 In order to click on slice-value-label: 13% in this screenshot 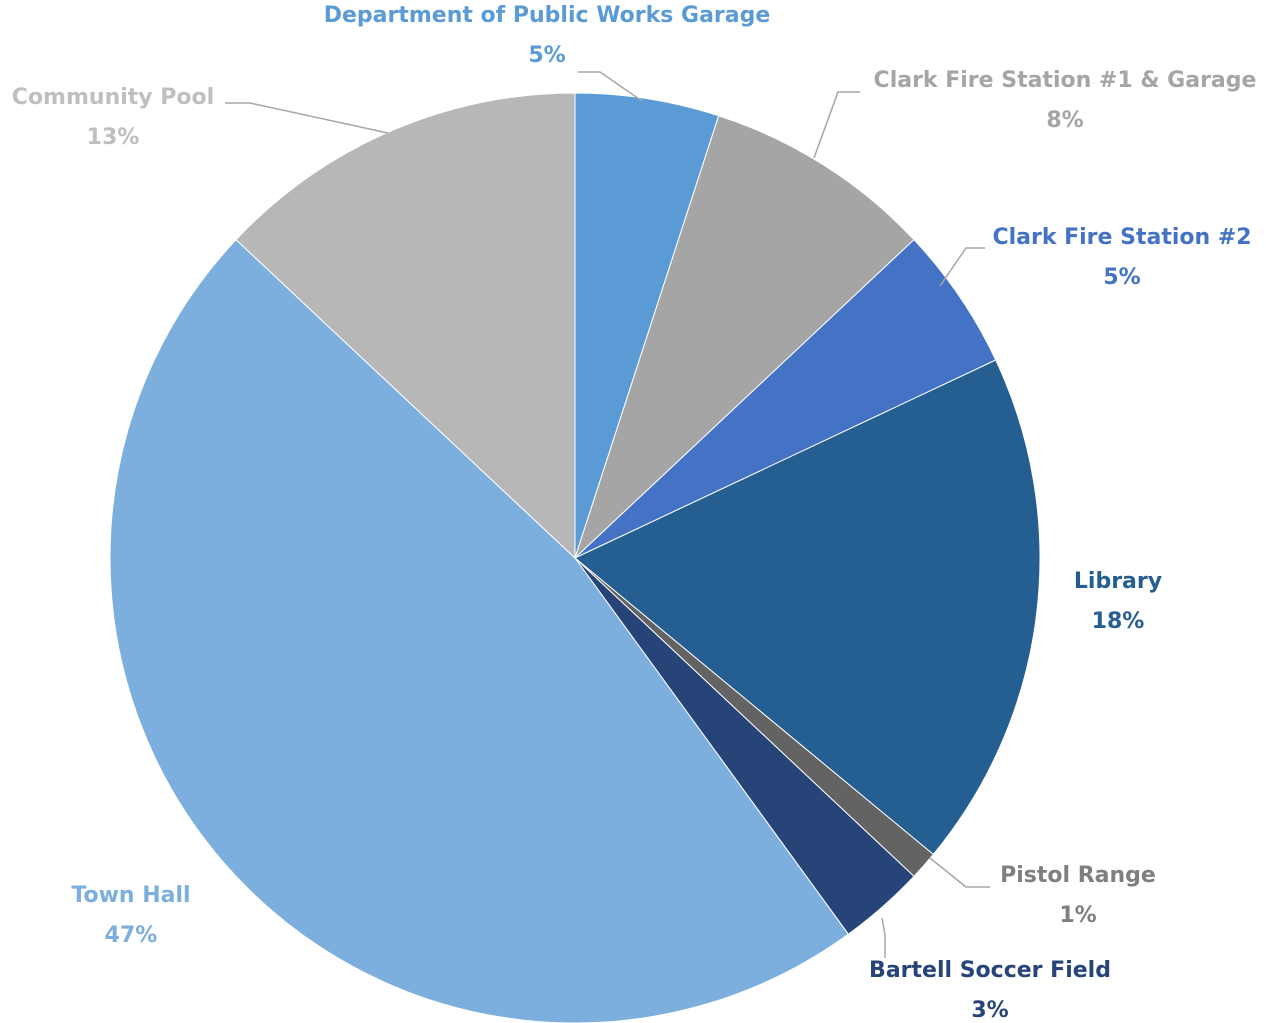, I will do `click(113, 137)`.